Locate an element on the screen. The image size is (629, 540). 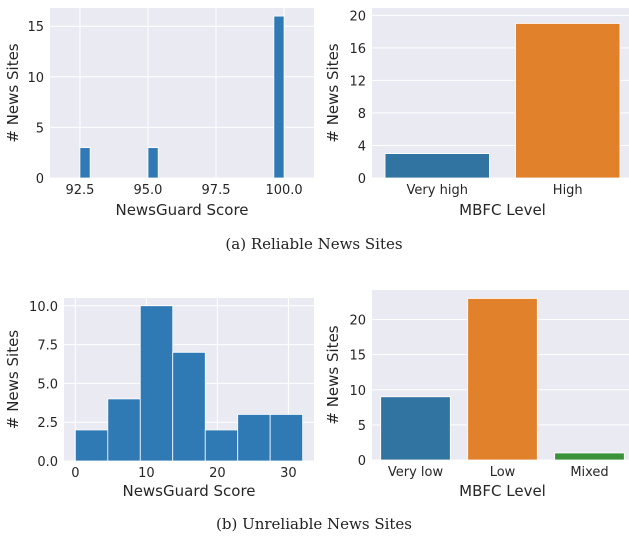
x-category-label: Low is located at coordinates (503, 472).